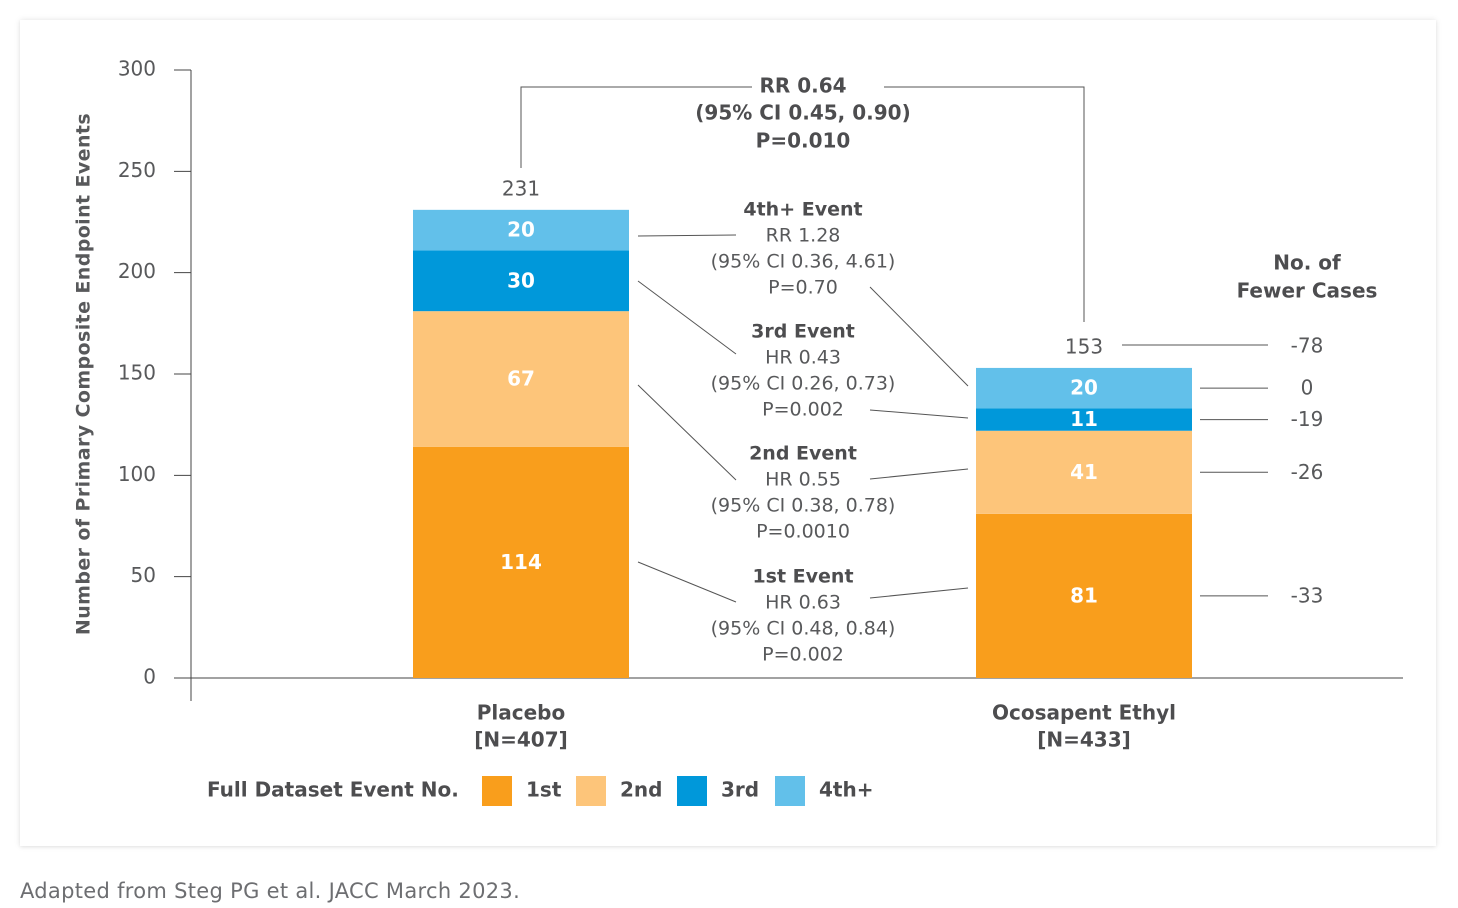  Describe the element at coordinates (1307, 419) in the screenshot. I see `fewer-cases-value: -19` at that location.